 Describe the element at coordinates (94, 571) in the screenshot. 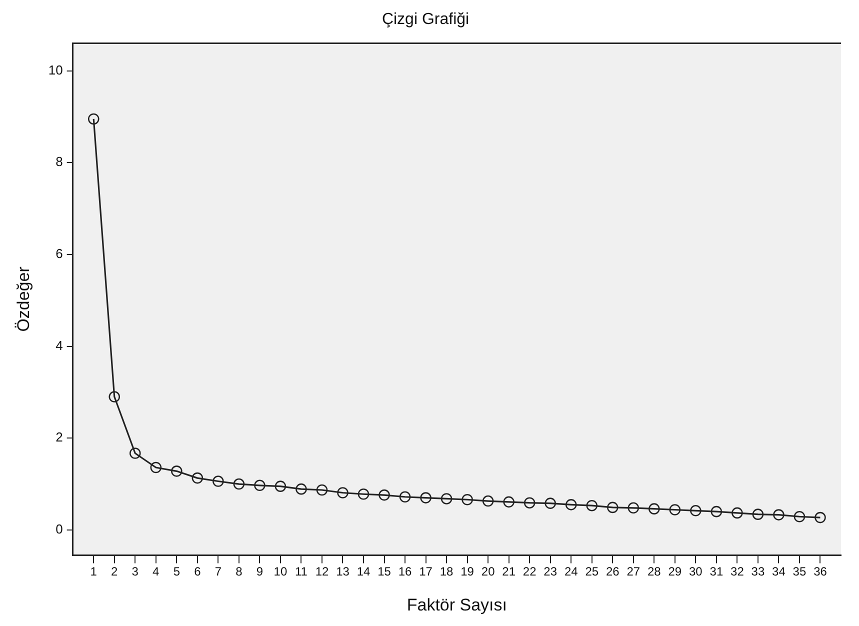

I see `x-tick-label: 1` at that location.